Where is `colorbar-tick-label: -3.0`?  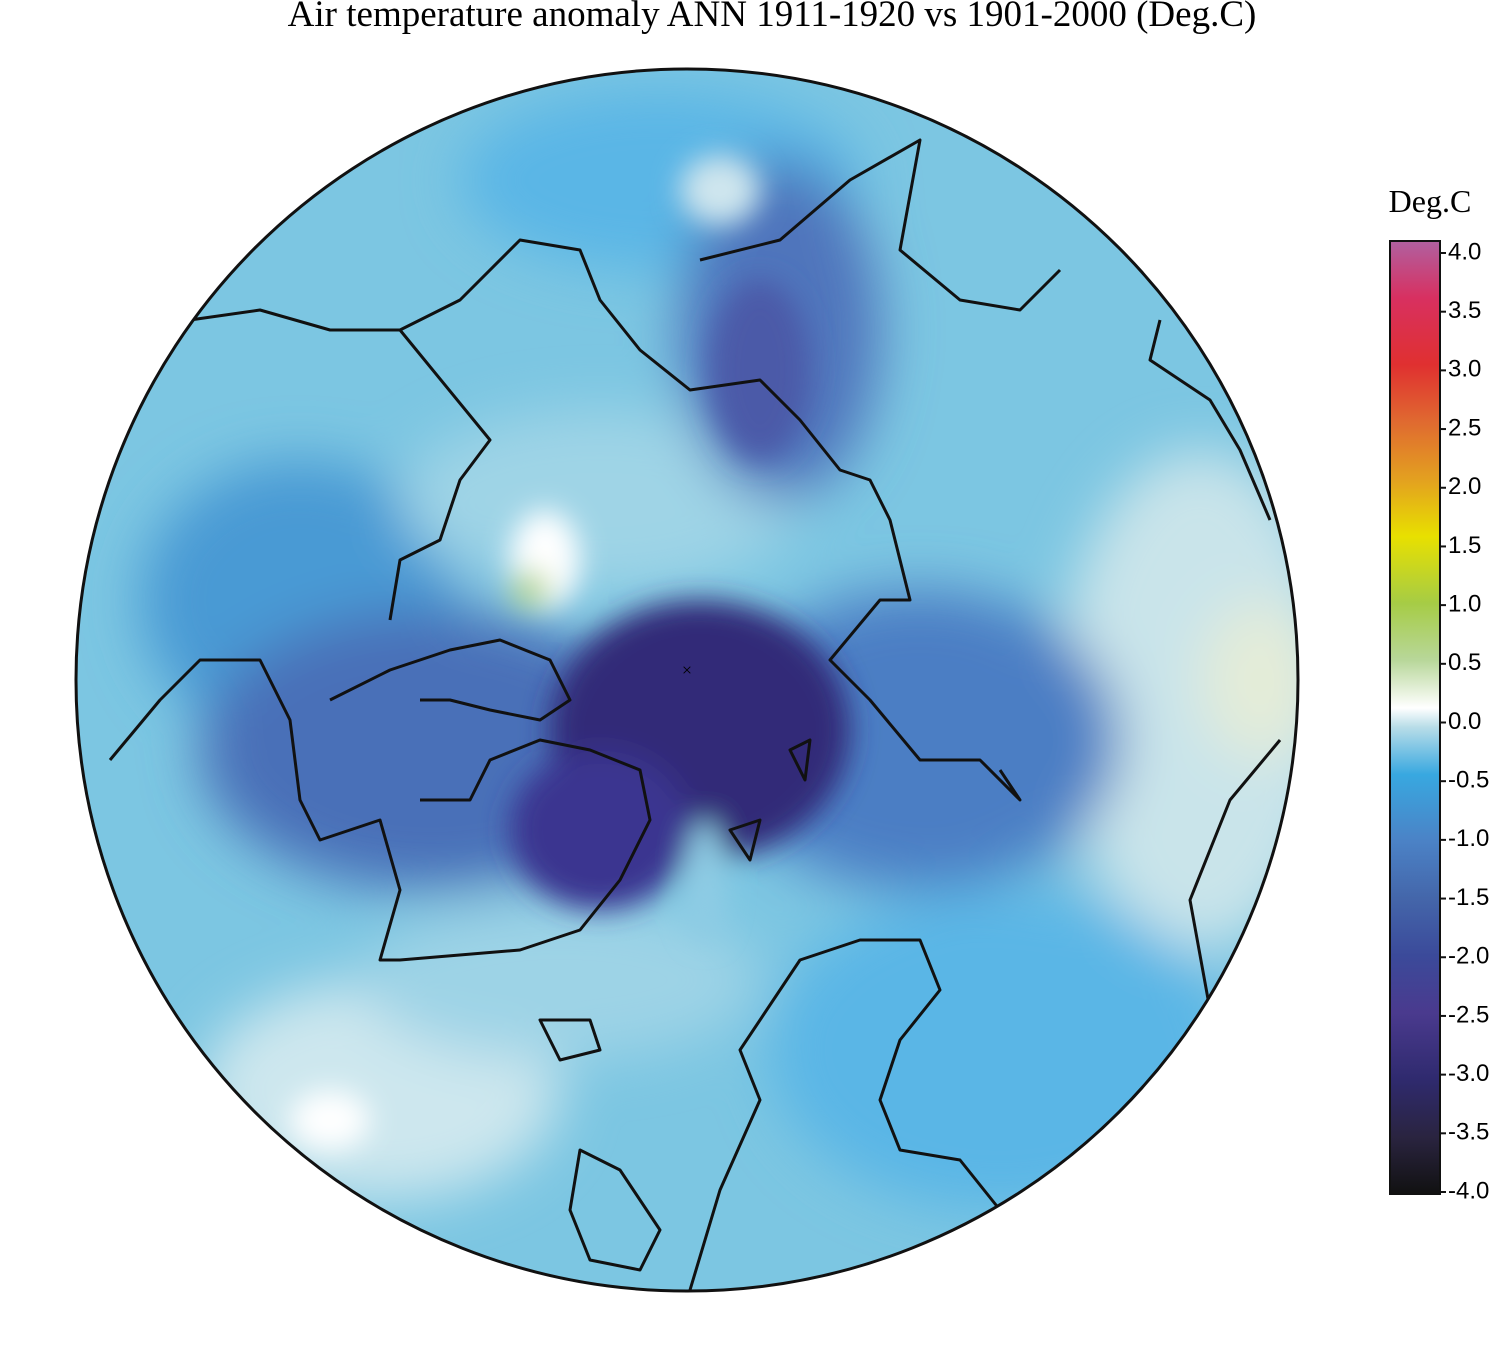 colorbar-tick-label: -3.0 is located at coordinates (1468, 1073).